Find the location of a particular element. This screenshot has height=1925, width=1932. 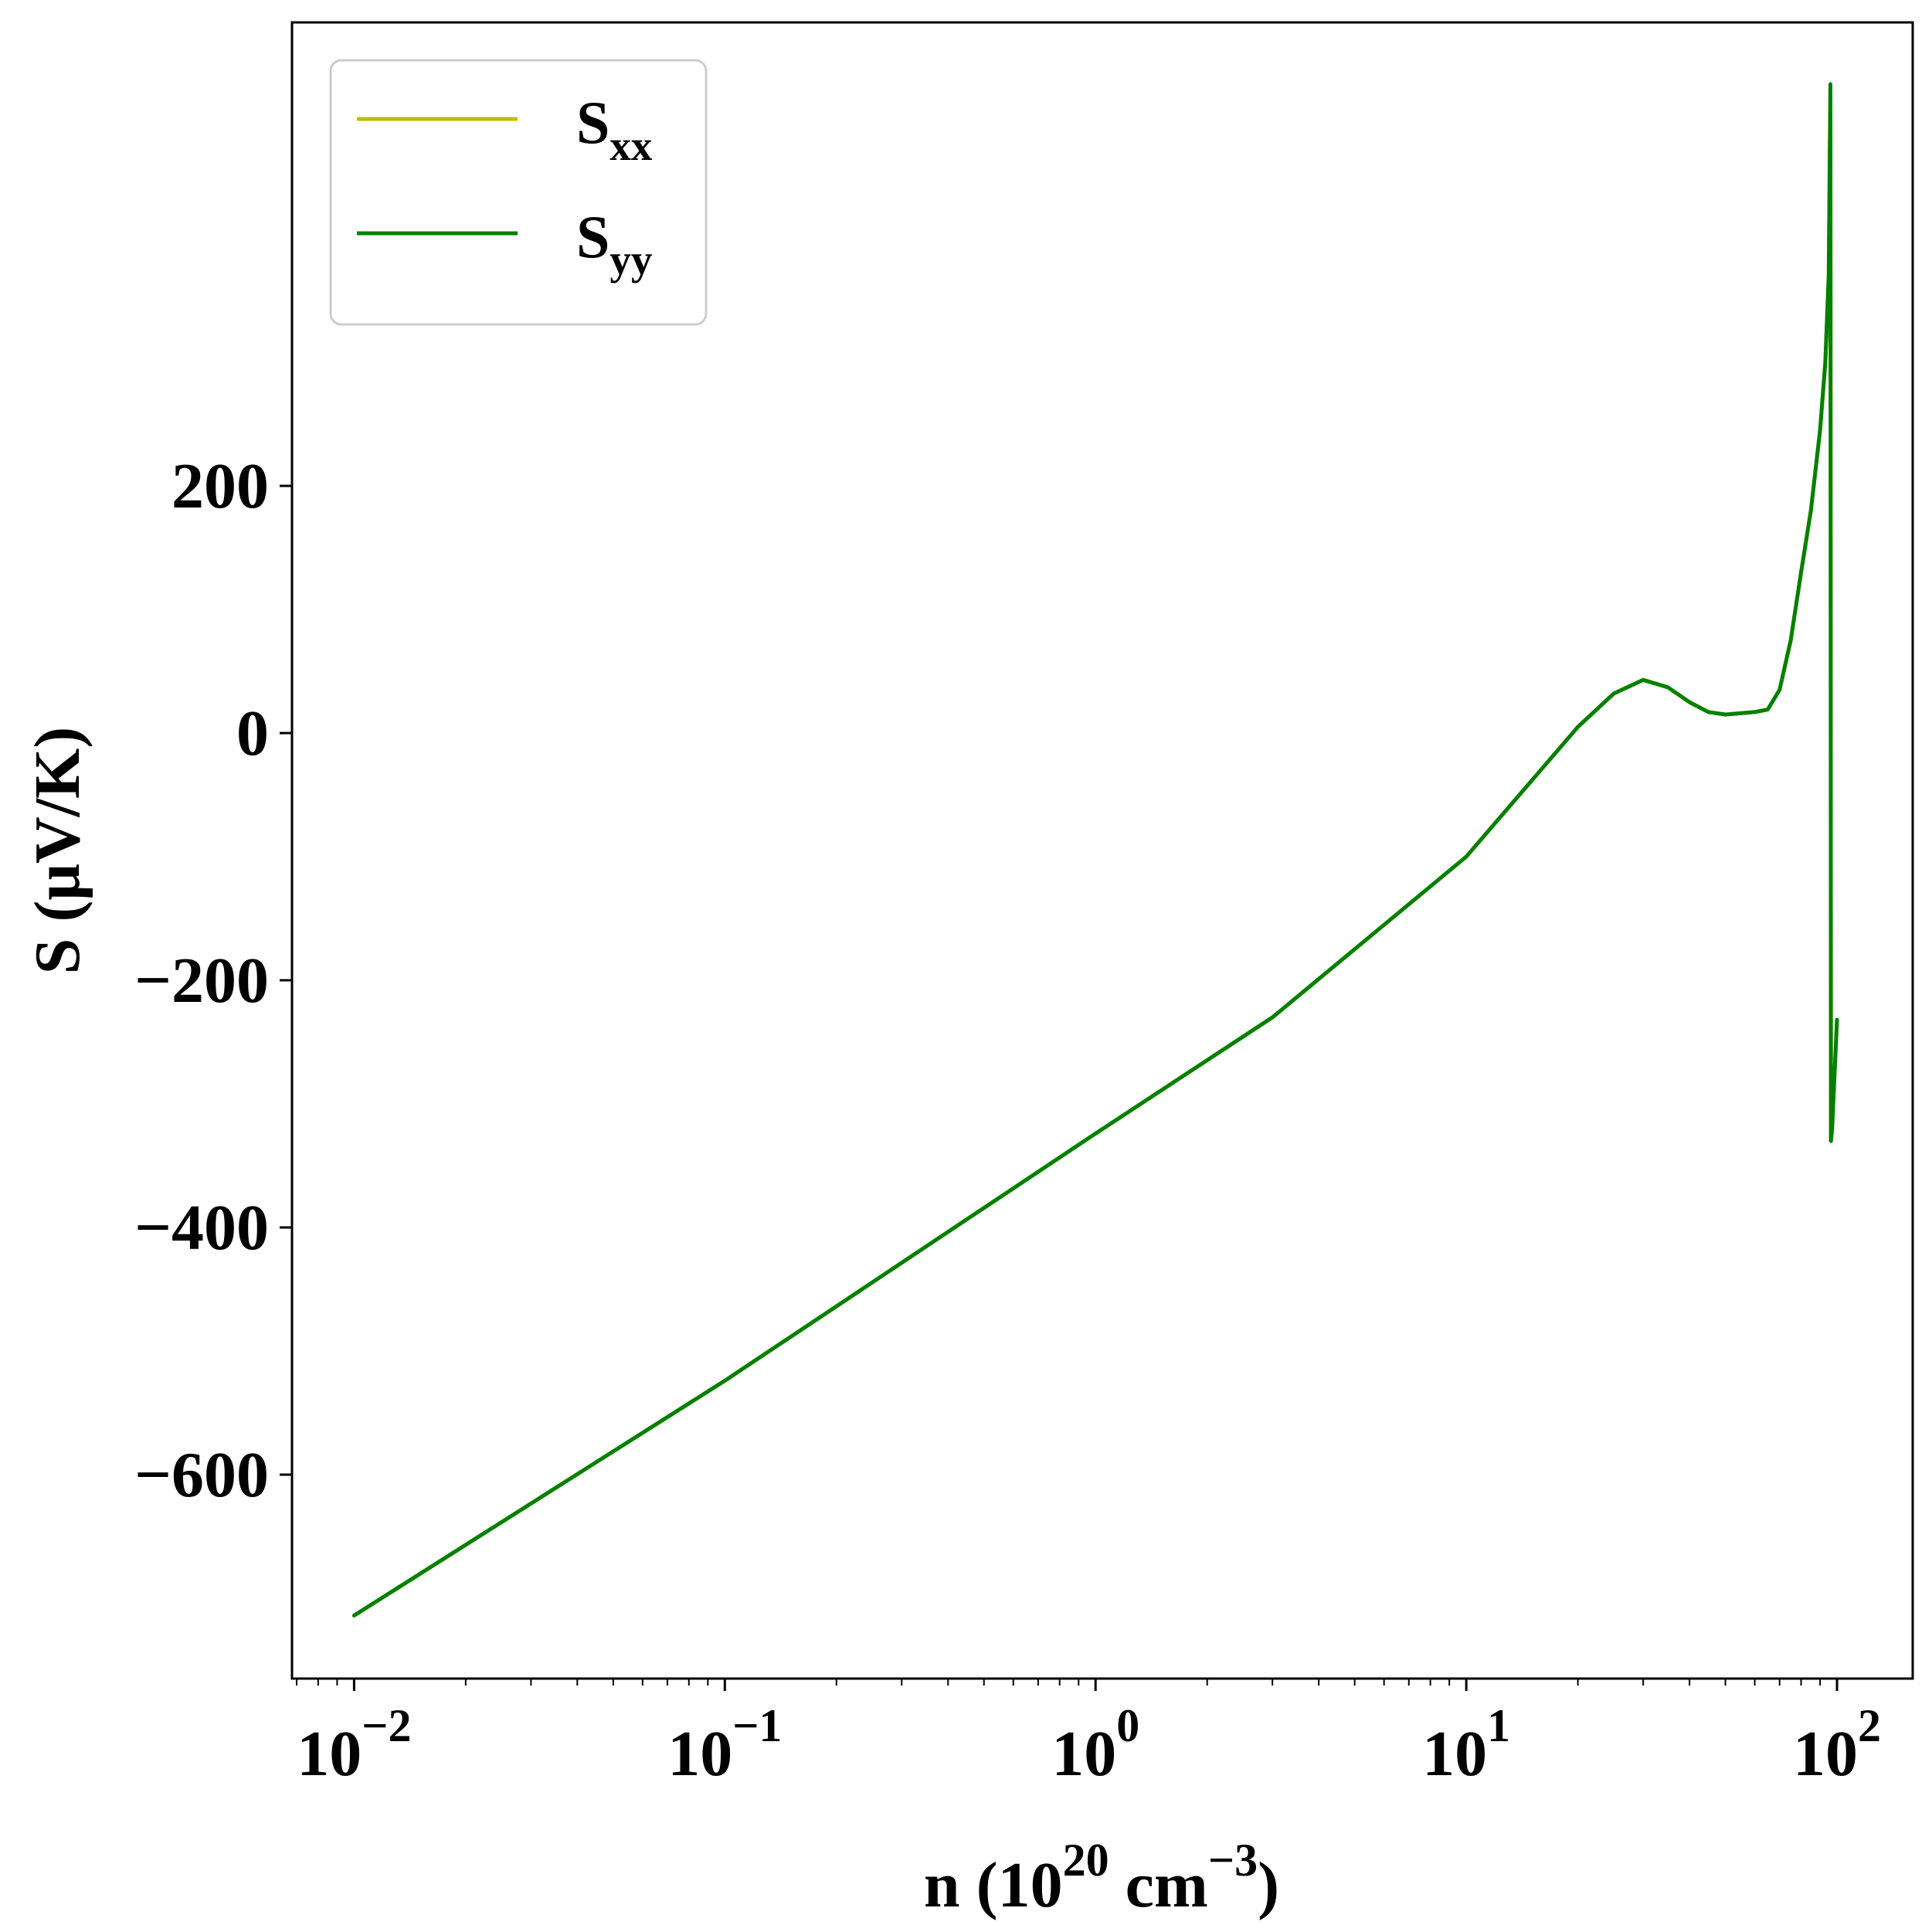

x-tick-label: 10⁻¹ is located at coordinates (725, 1745).